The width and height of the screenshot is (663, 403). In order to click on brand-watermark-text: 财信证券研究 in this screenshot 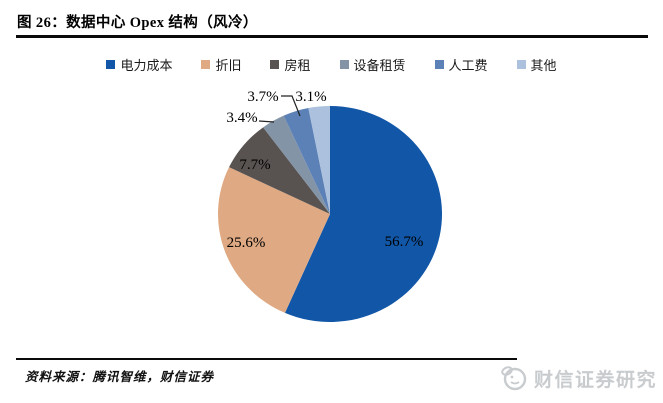, I will do `click(595, 380)`.